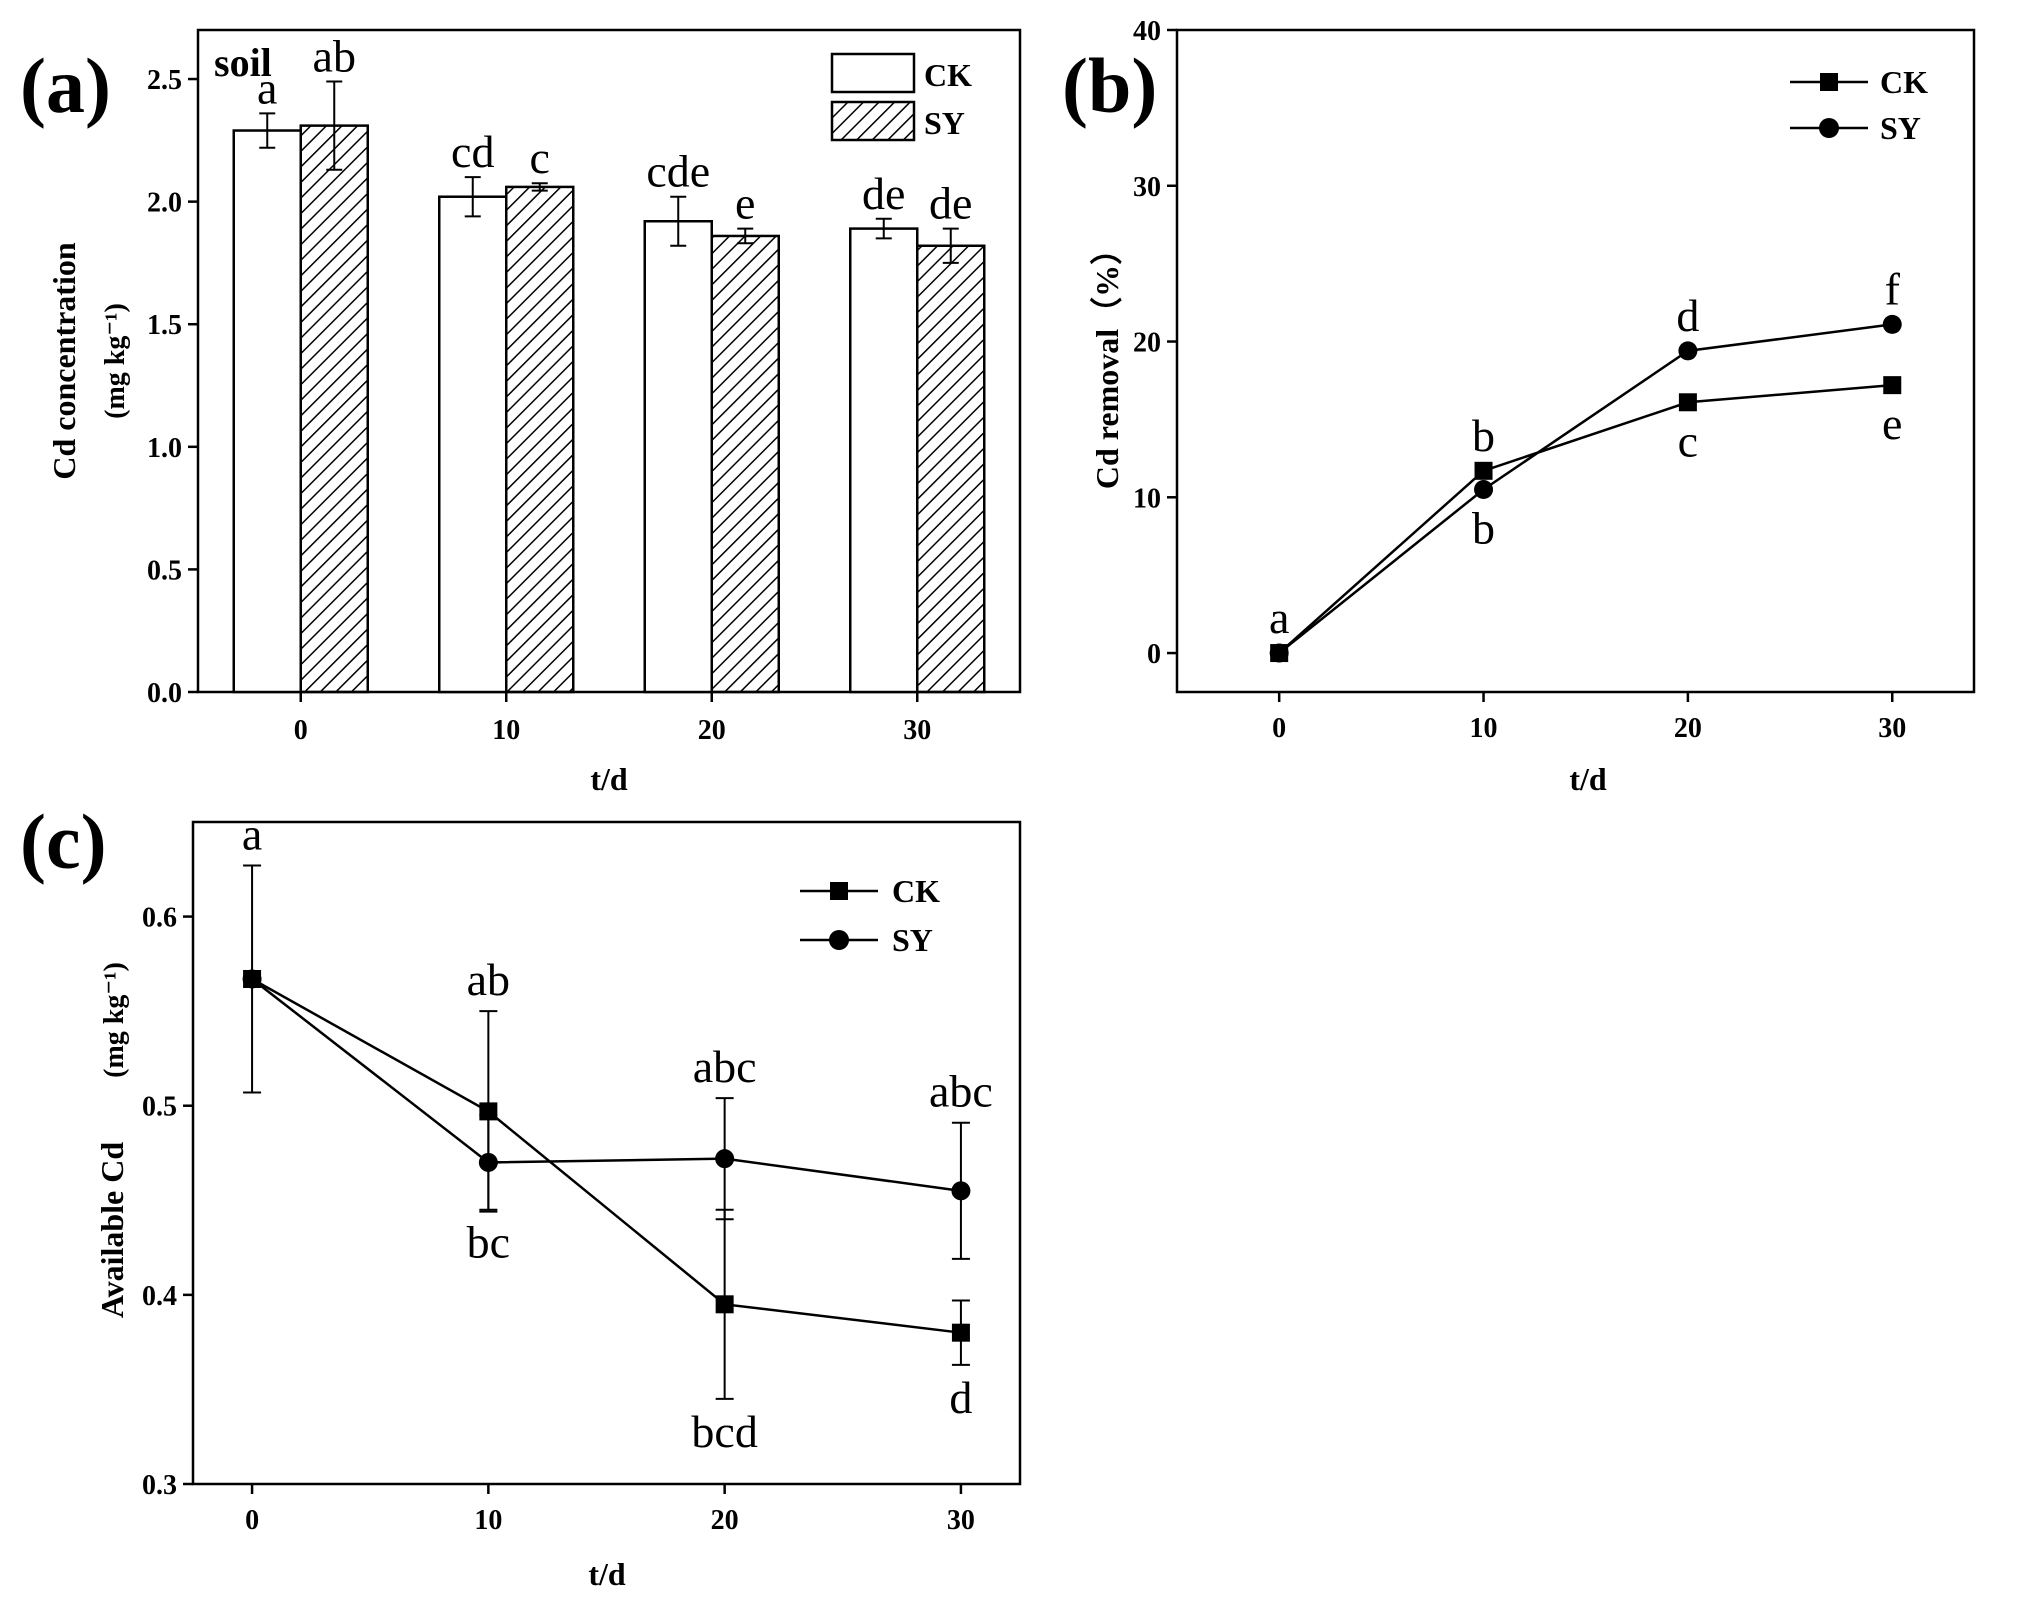 The width and height of the screenshot is (2018, 1607). What do you see at coordinates (65, 85) in the screenshot?
I see `panel-a-letter: (a)` at bounding box center [65, 85].